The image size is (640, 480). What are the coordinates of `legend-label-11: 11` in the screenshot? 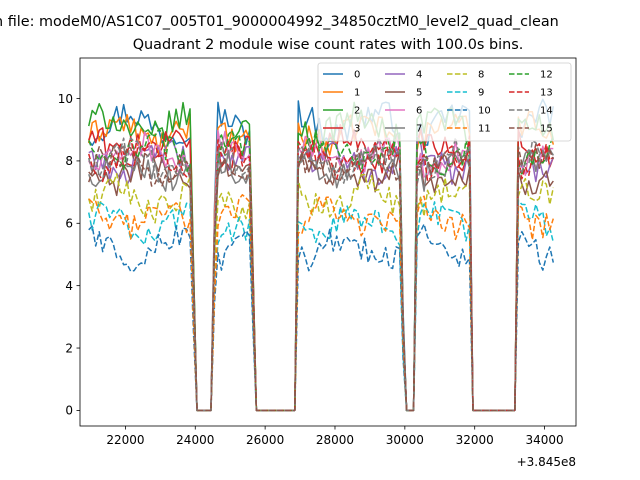 It's located at (484, 129).